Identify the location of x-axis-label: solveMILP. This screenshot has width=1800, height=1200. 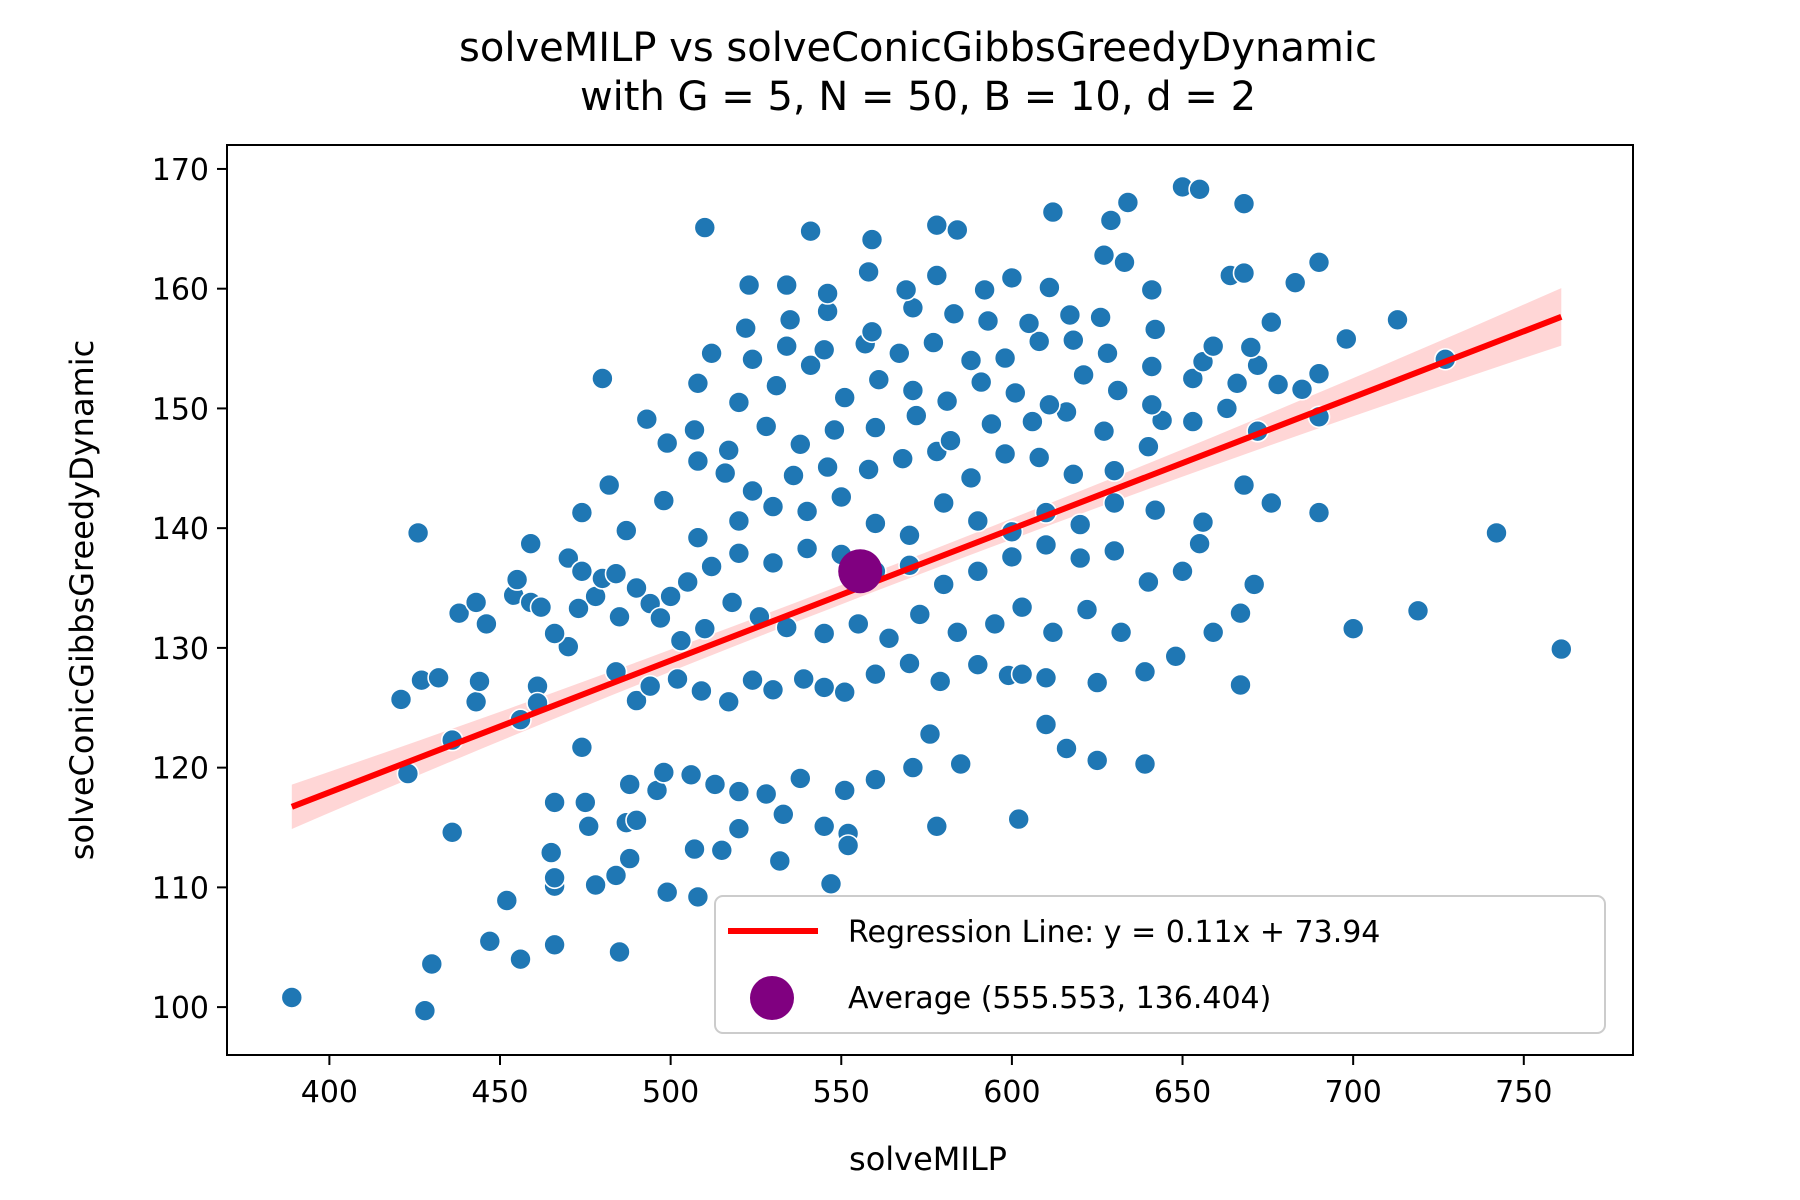
(928, 1159).